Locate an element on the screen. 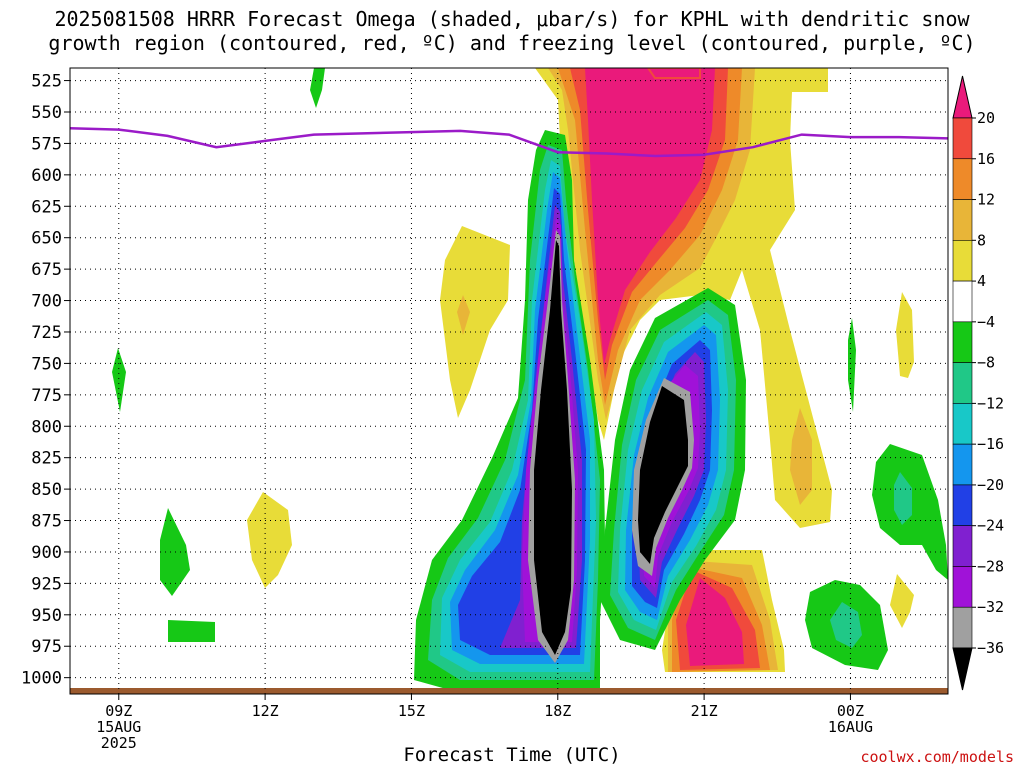  freezing-level-polyline is located at coordinates (509, 142).